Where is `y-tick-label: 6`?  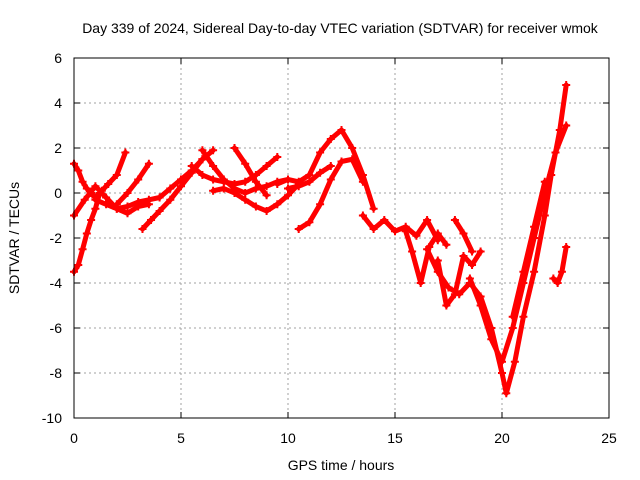
y-tick-label: 6 is located at coordinates (58, 58).